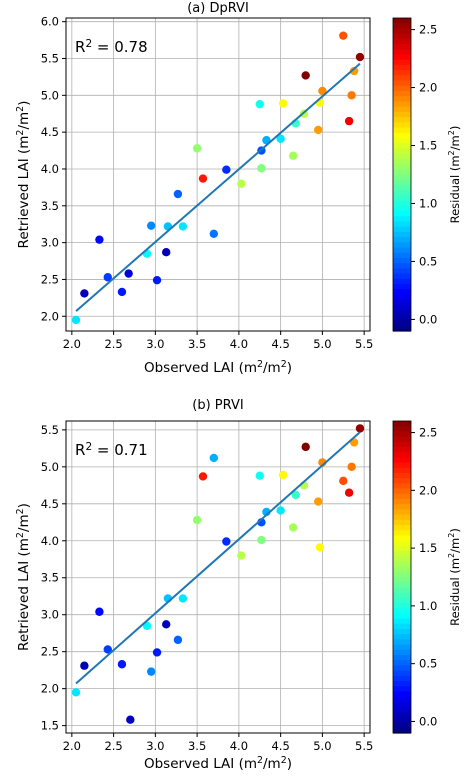 Image resolution: width=474 pixels, height=784 pixels. I want to click on y-tick-label: 4.0, so click(50, 169).